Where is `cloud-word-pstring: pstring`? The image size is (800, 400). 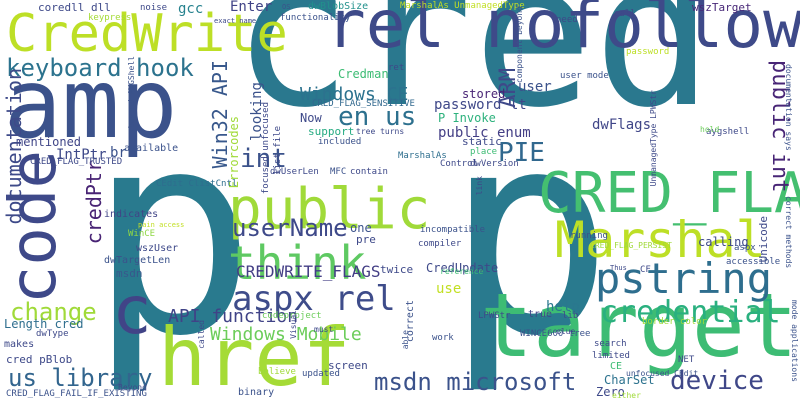
cloud-word-pstring: pstring is located at coordinates (684, 278).